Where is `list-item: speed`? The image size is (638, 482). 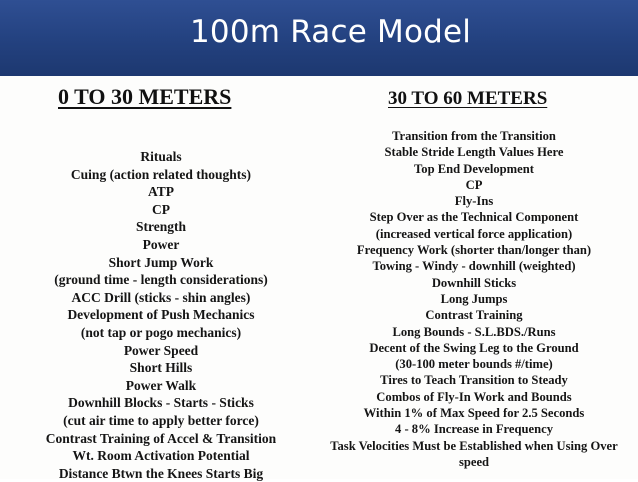 list-item: speed is located at coordinates (474, 461).